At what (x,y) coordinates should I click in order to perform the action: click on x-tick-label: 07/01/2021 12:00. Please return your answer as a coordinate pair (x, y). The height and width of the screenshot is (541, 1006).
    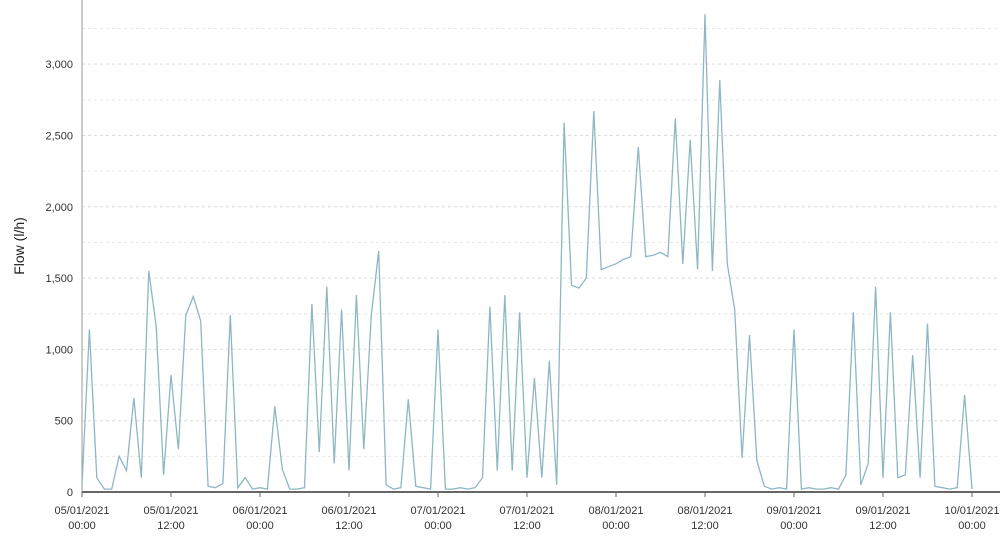
    Looking at the image, I should click on (526, 518).